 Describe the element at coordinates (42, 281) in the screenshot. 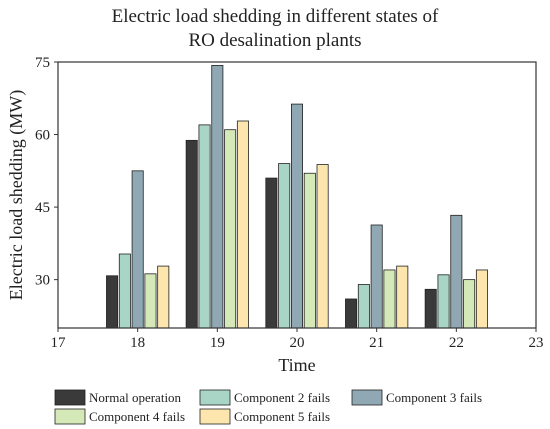

I see `y-tick-label-30: 30` at that location.